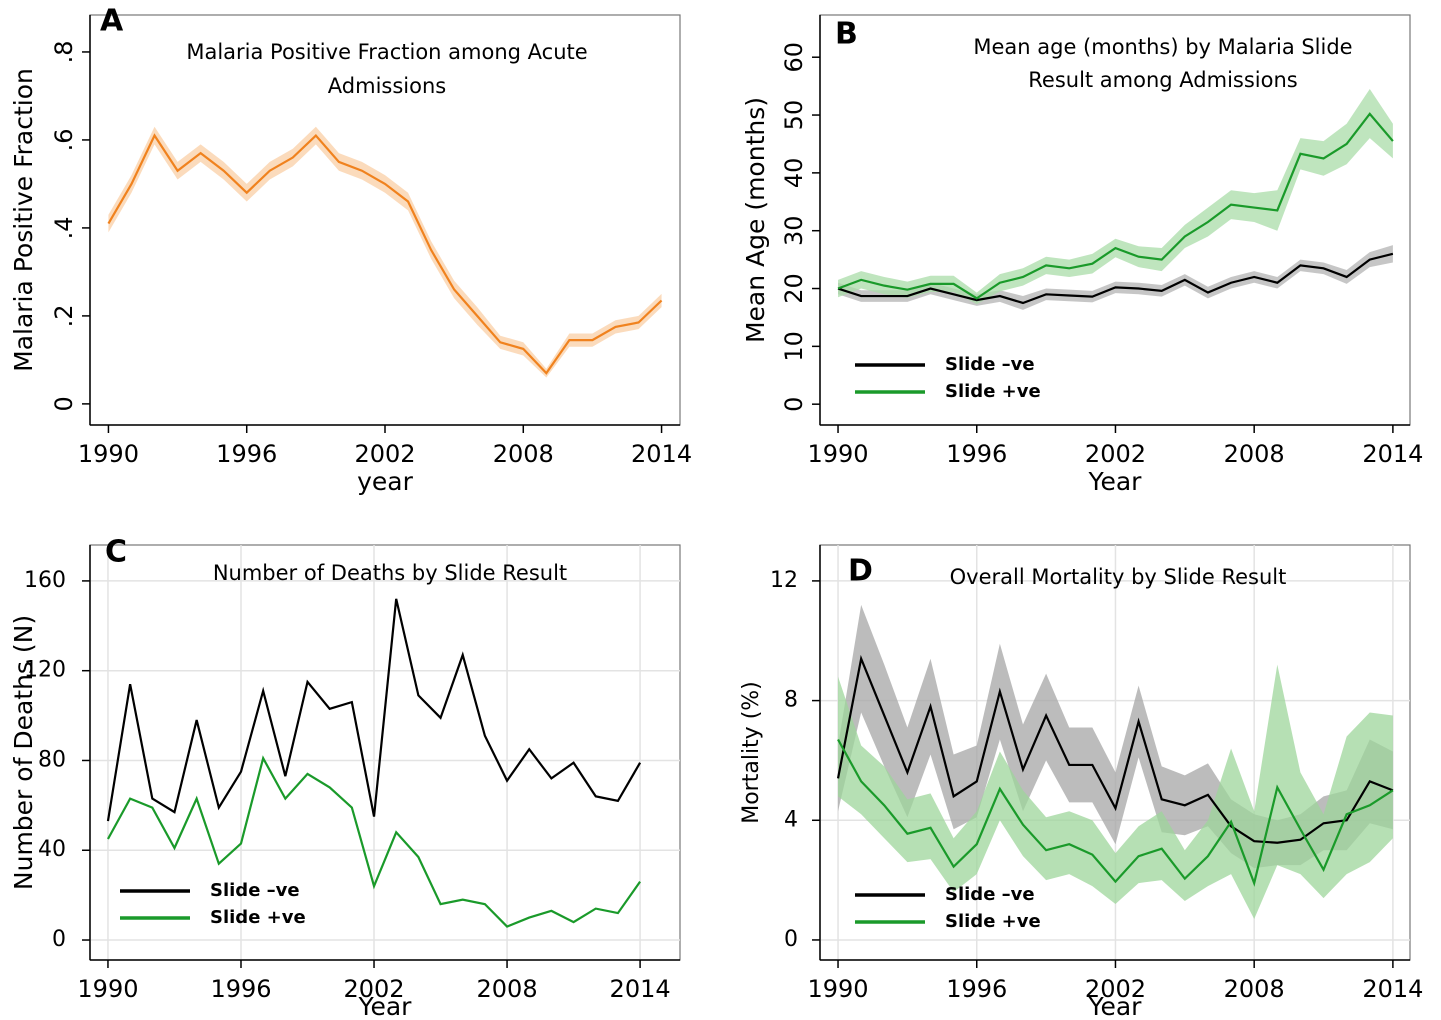 The height and width of the screenshot is (1020, 1441). Describe the element at coordinates (794, 288) in the screenshot. I see `y-tick-label: 20` at that location.